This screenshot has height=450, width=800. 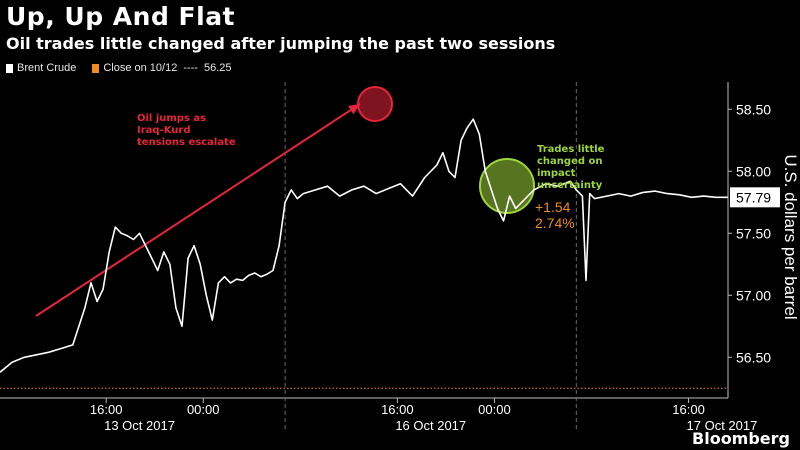 I want to click on legend-close-value: 56.25, so click(x=217, y=68).